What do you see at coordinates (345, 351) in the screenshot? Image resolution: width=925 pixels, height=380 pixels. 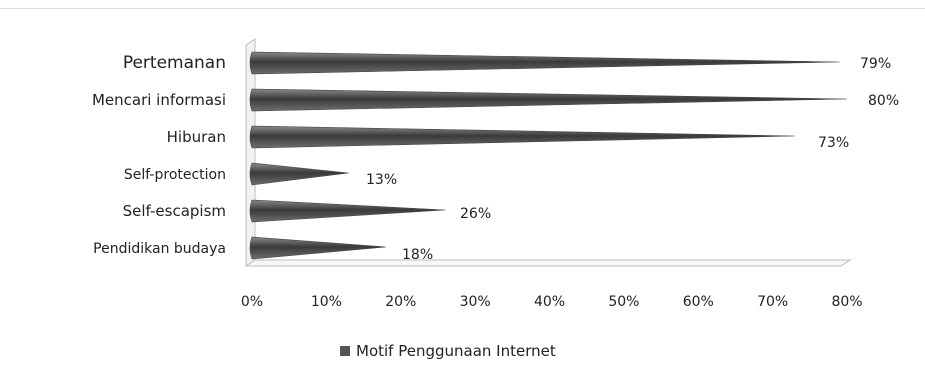 I see `legend-swatch` at bounding box center [345, 351].